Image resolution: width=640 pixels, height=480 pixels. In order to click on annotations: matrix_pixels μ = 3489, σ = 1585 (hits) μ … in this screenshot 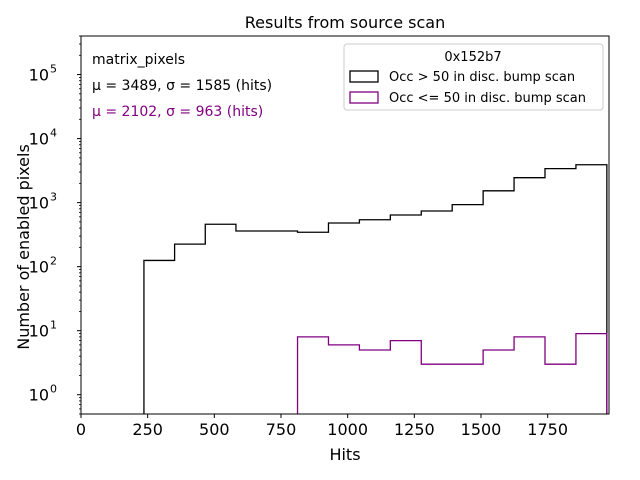, I will do `click(182, 86)`.